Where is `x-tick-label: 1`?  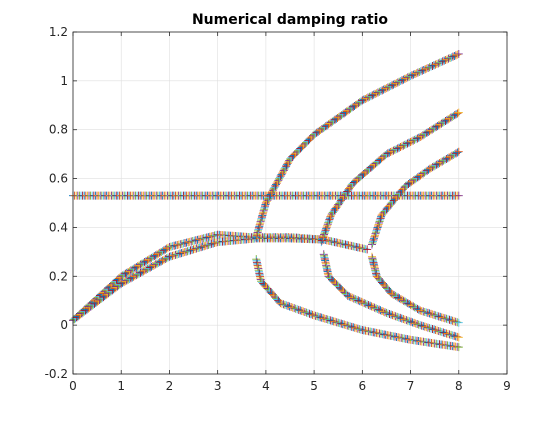 x-tick-label: 1 is located at coordinates (121, 386).